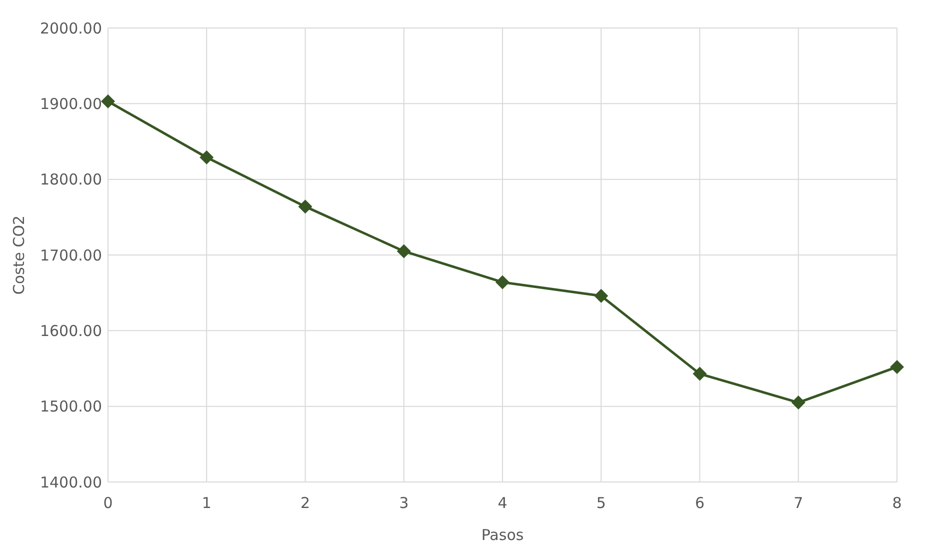  Describe the element at coordinates (71, 255) in the screenshot. I see `y-tick-label: 1700.00` at that location.